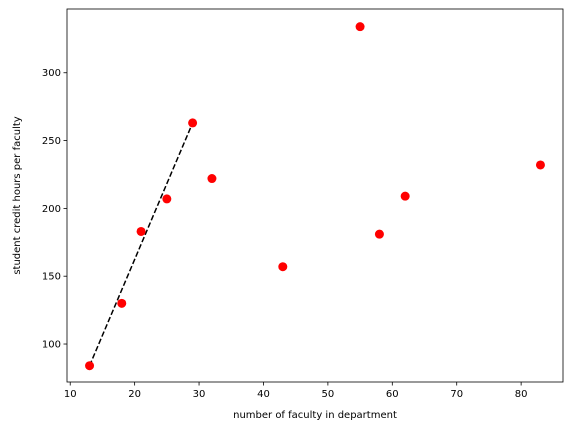  Describe the element at coordinates (51, 345) in the screenshot. I see `y-tick-label: 100` at that location.